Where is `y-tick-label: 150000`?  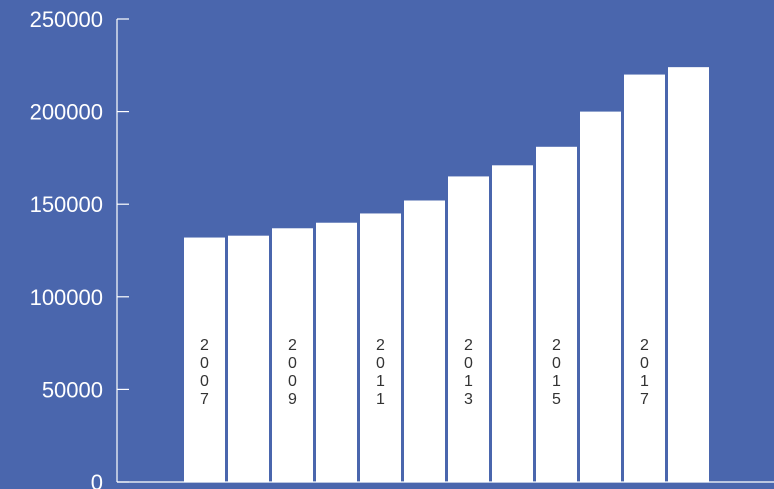
y-tick-label: 150000 is located at coordinates (66, 204).